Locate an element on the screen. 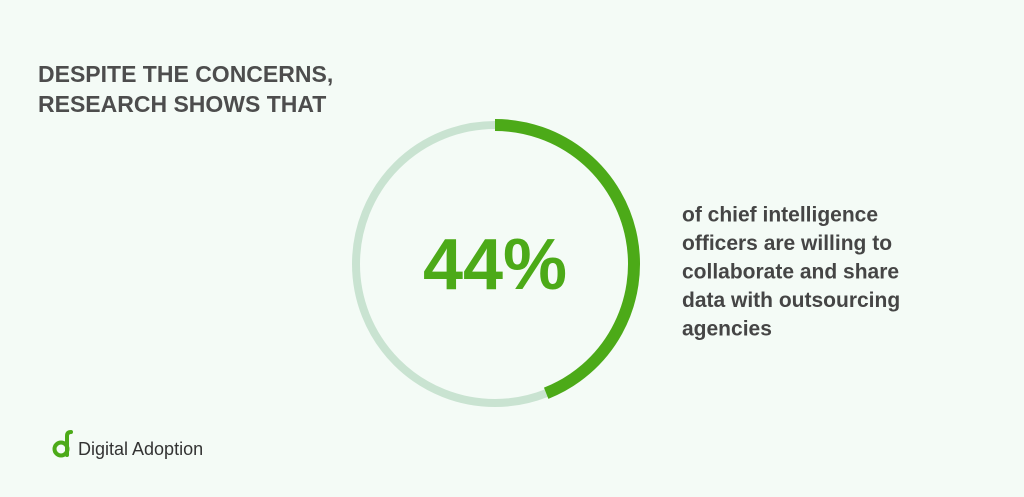 The width and height of the screenshot is (1024, 497). description-line: agencies is located at coordinates (727, 329).